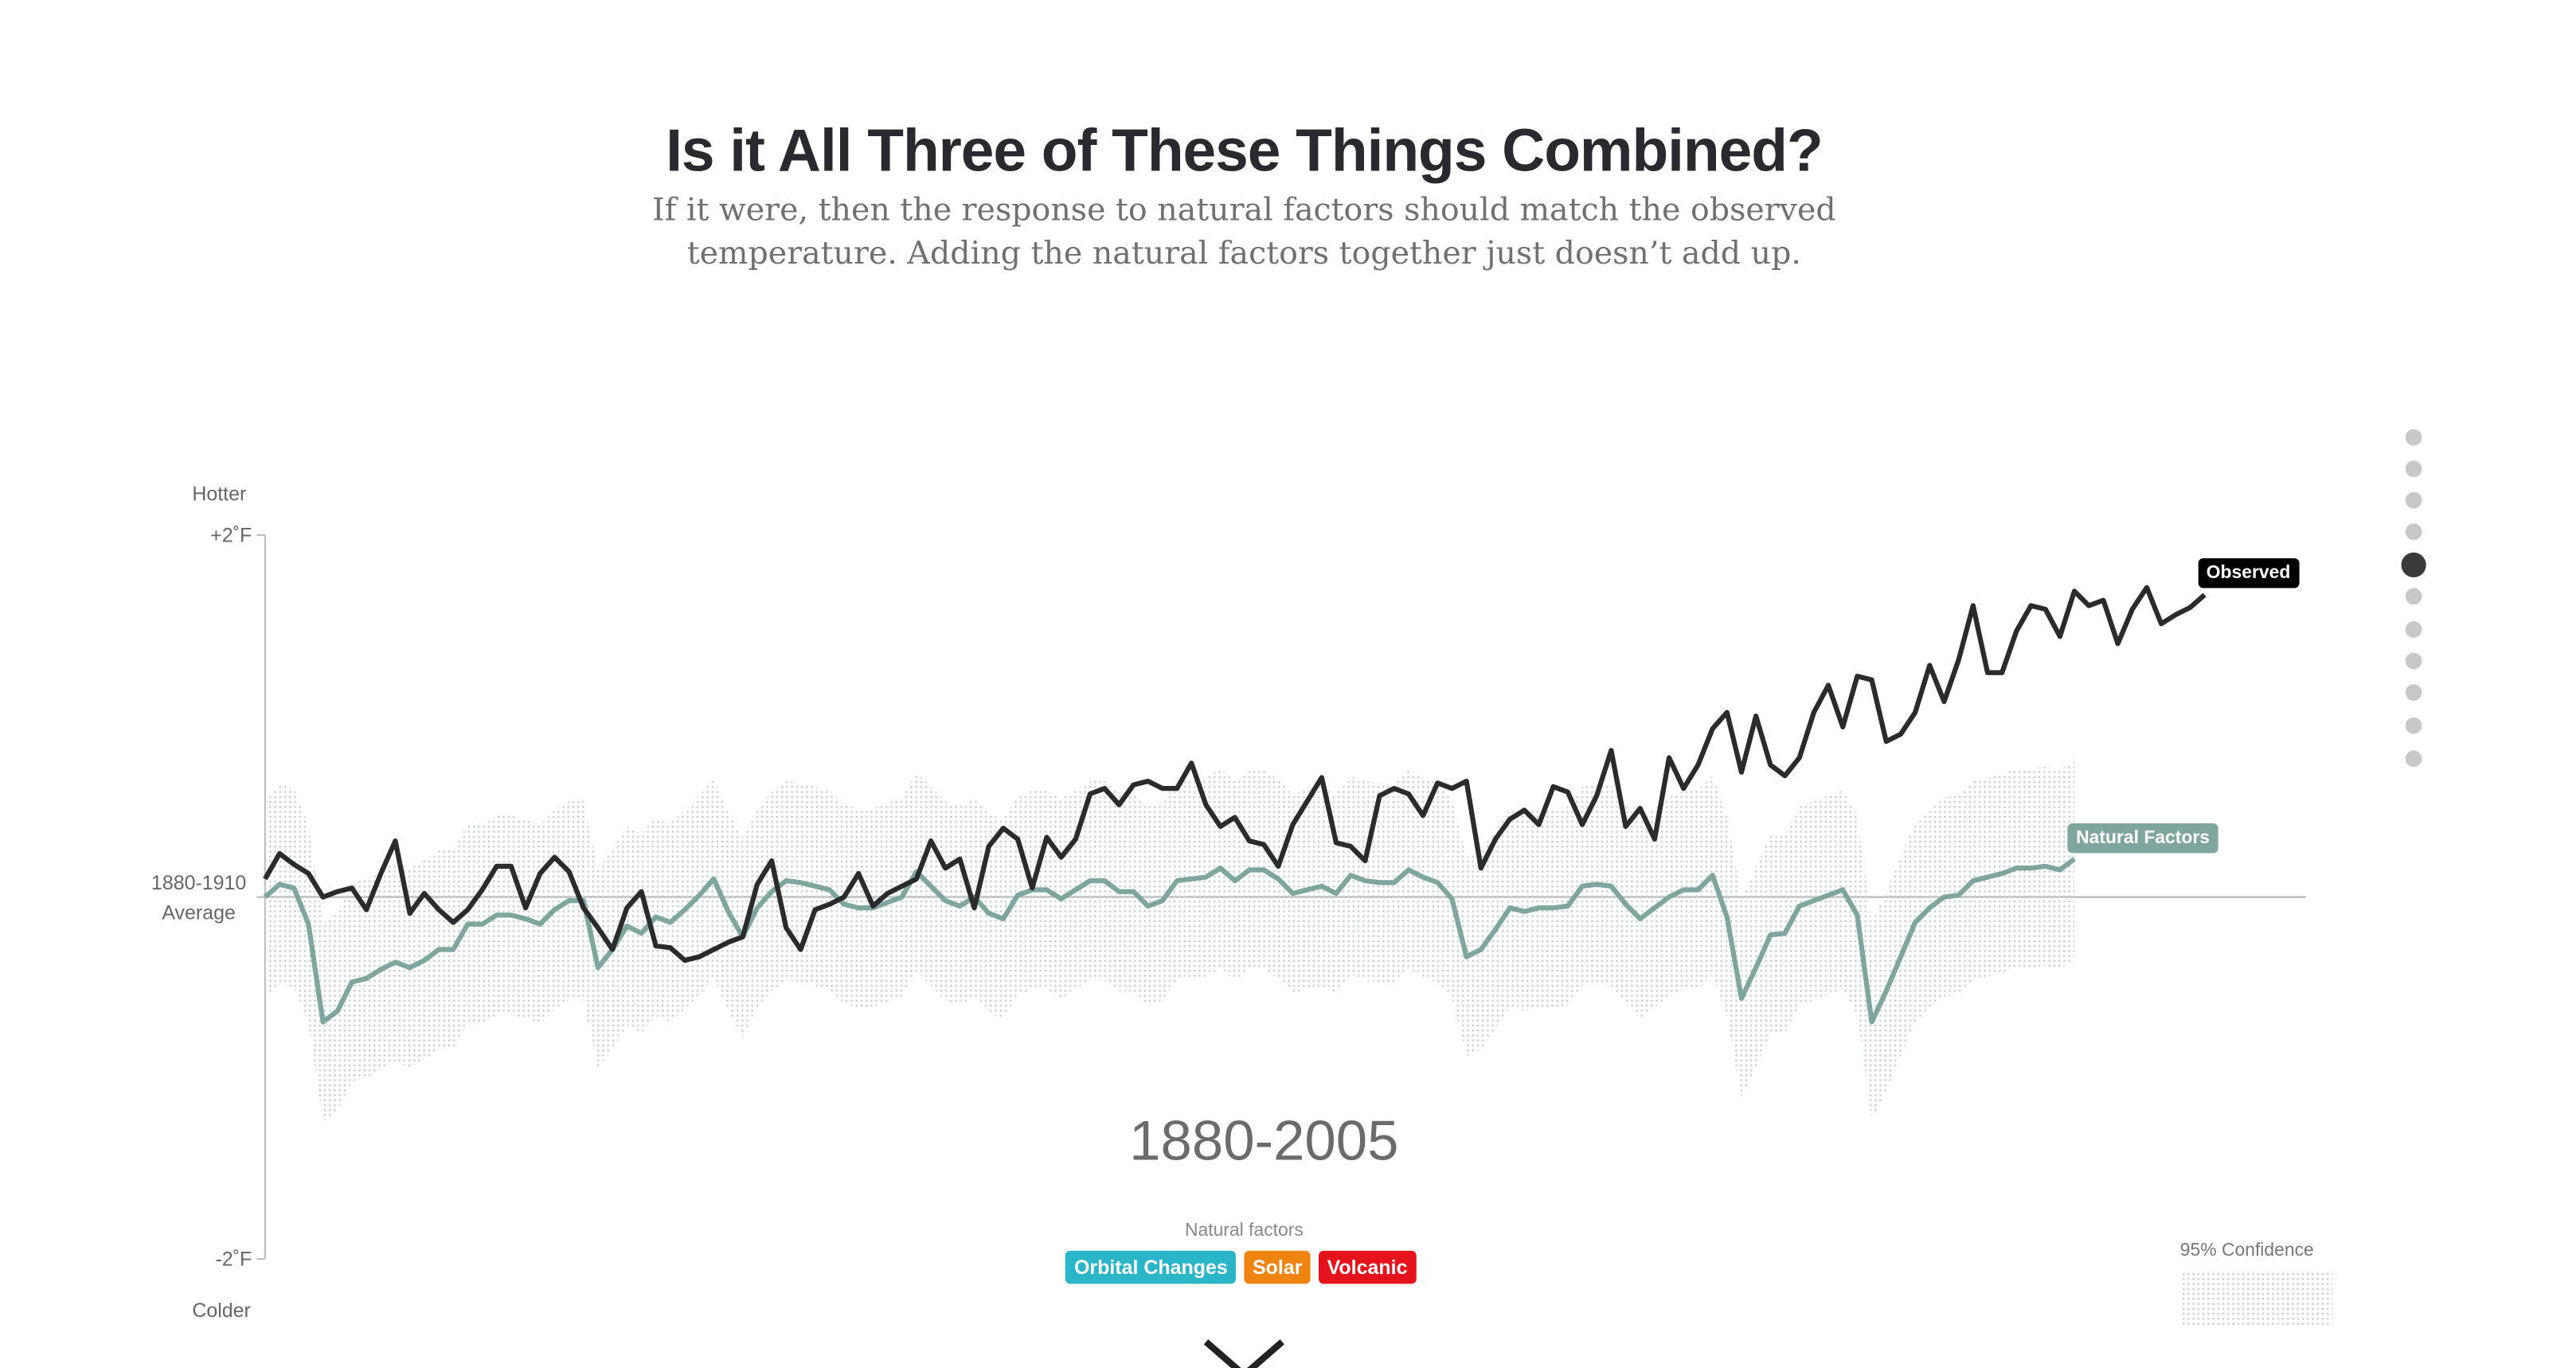 Image resolution: width=2576 pixels, height=1368 pixels. I want to click on step-navigation, so click(2413, 598).